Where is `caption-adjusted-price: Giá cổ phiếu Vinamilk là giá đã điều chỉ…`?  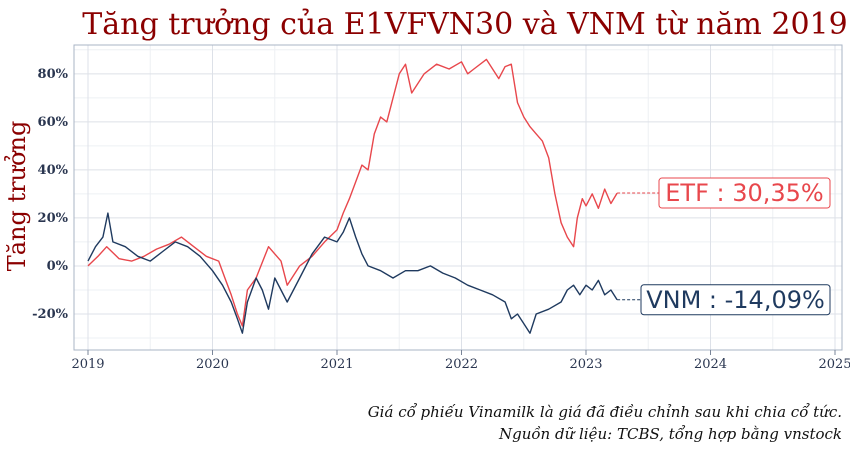
caption-adjusted-price: Giá cổ phiếu Vinamilk là giá đã điều chỉ… is located at coordinates (605, 412).